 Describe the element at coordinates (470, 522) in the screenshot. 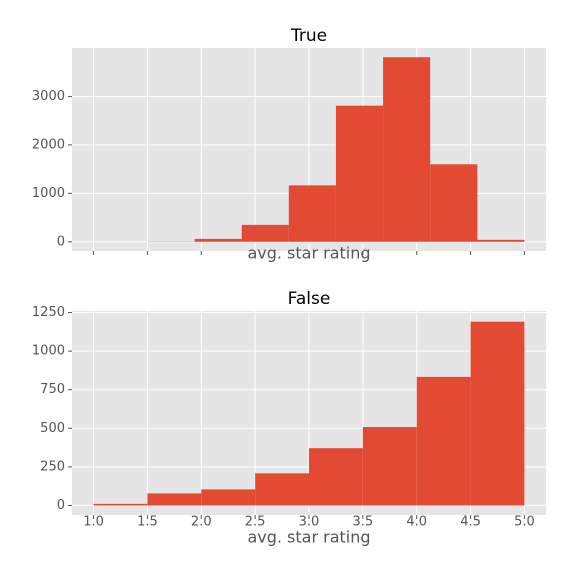

I see `x-tick-label: 4.5` at that location.